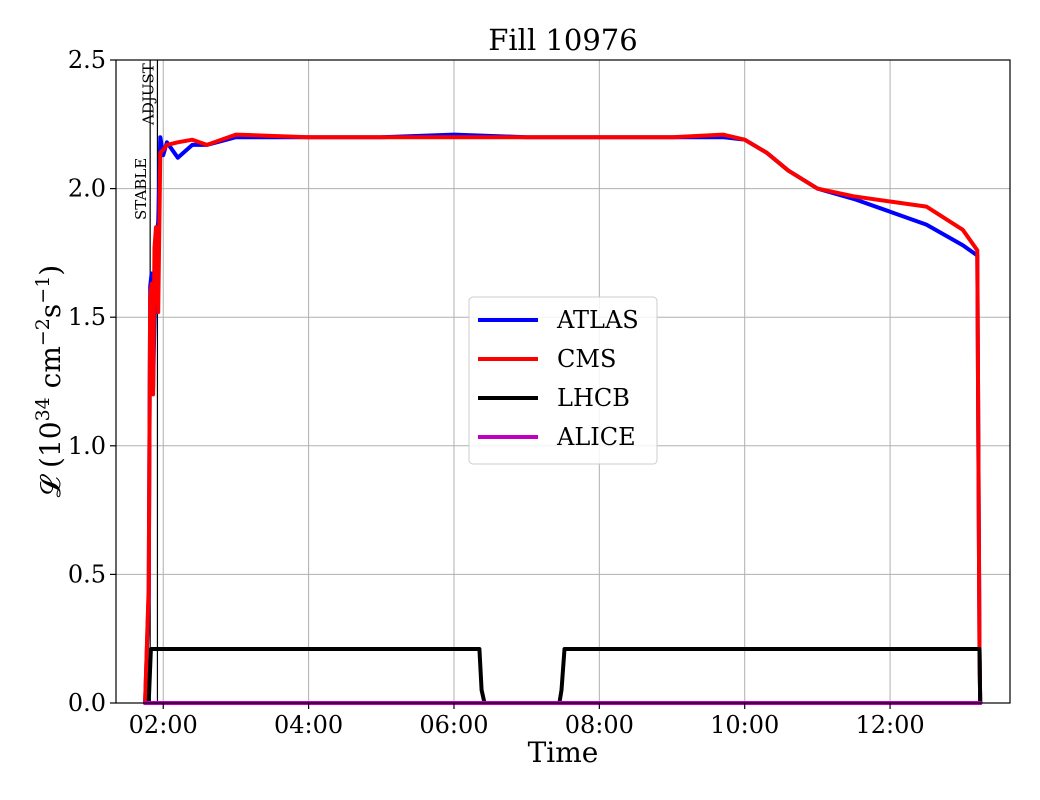 The height and width of the screenshot is (800, 1040). Describe the element at coordinates (43, 290) in the screenshot. I see `y-axis-label-exp3: −1` at that location.